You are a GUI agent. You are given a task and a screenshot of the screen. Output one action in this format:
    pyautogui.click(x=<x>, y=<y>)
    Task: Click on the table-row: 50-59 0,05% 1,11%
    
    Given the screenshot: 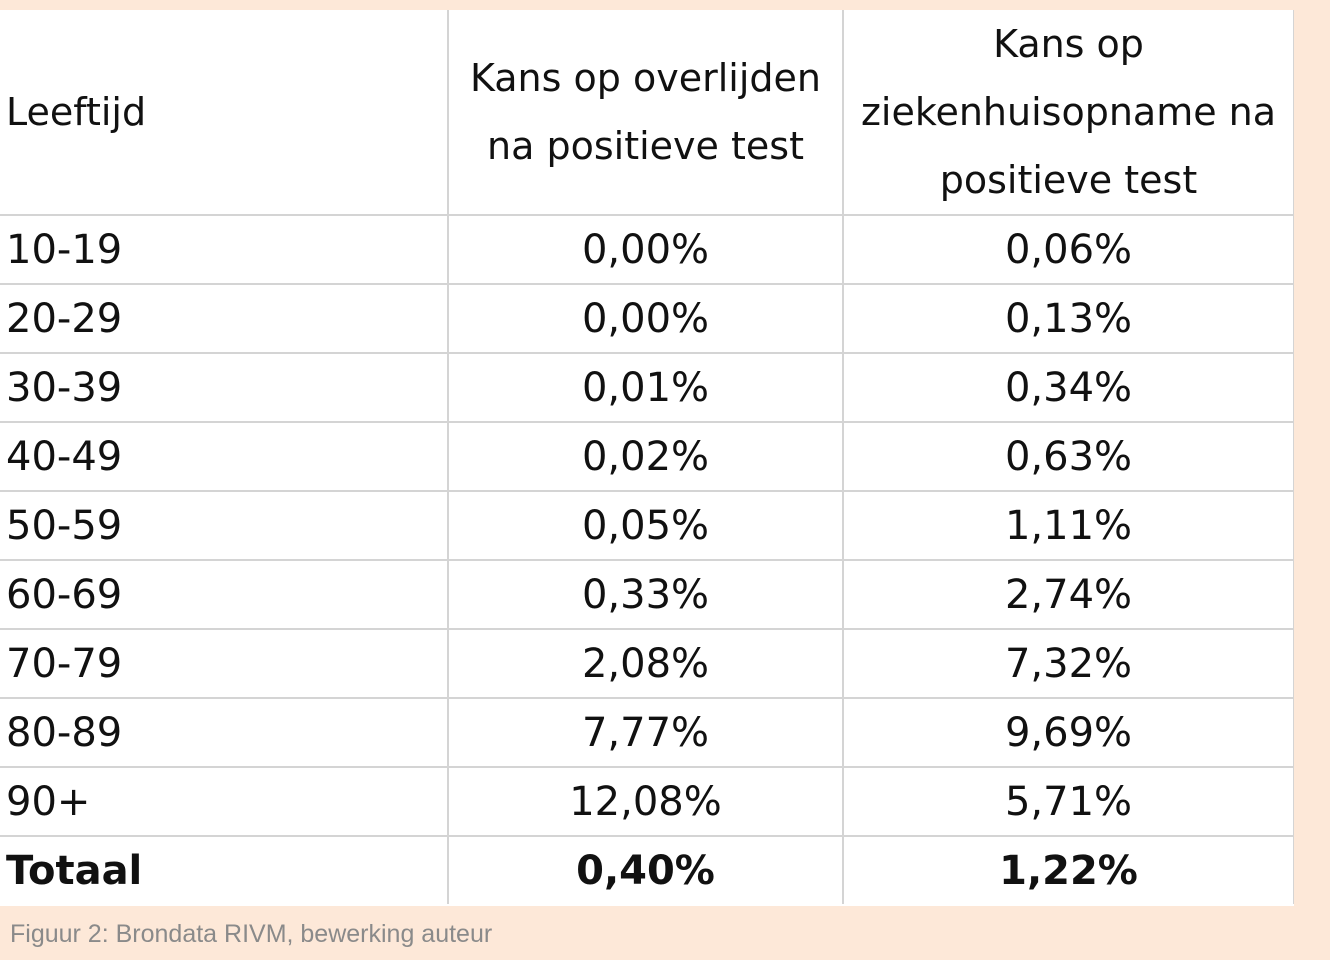 What is the action you would take?
    pyautogui.click(x=647, y=526)
    